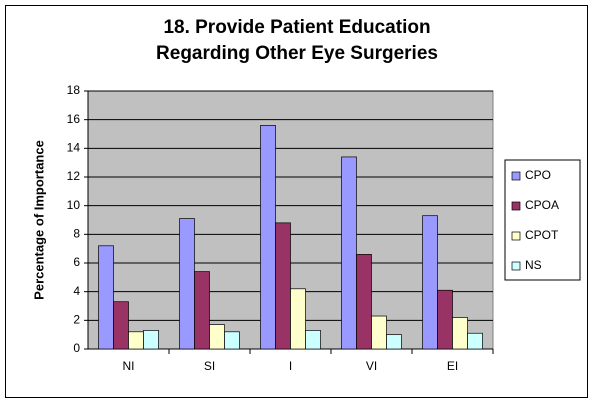 This screenshot has width=594, height=406. I want to click on x-tick-label: I, so click(290, 366).